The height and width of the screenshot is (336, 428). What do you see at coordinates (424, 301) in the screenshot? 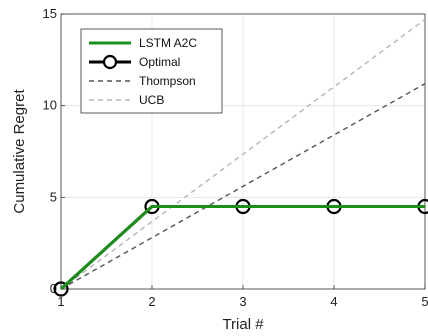
I see `x-tick-label: 5` at bounding box center [424, 301].